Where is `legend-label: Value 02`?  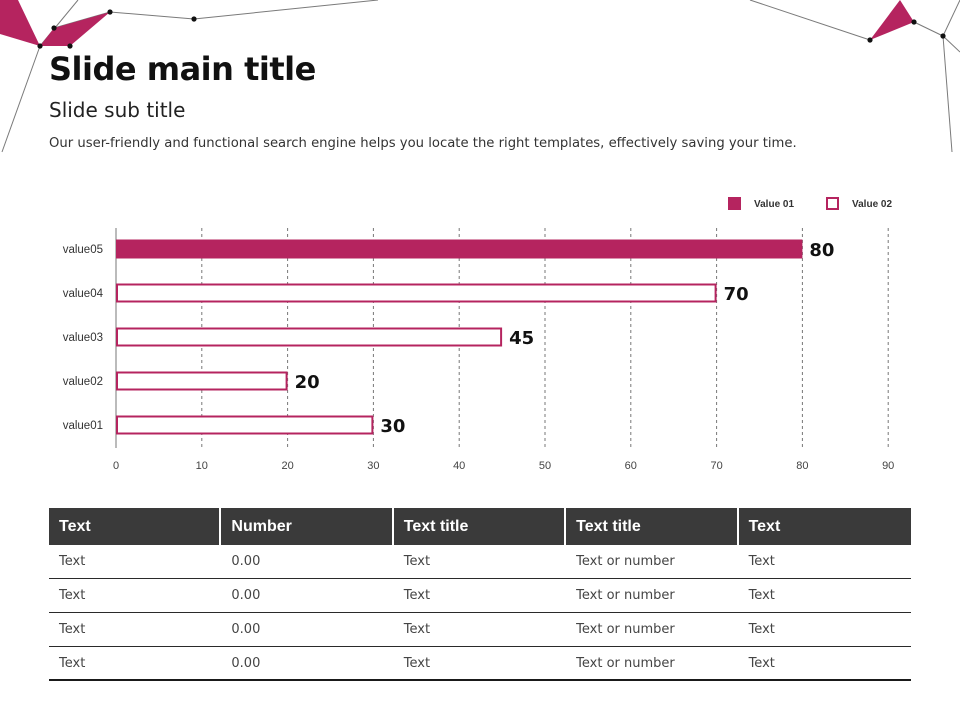
legend-label: Value 02 is located at coordinates (872, 204).